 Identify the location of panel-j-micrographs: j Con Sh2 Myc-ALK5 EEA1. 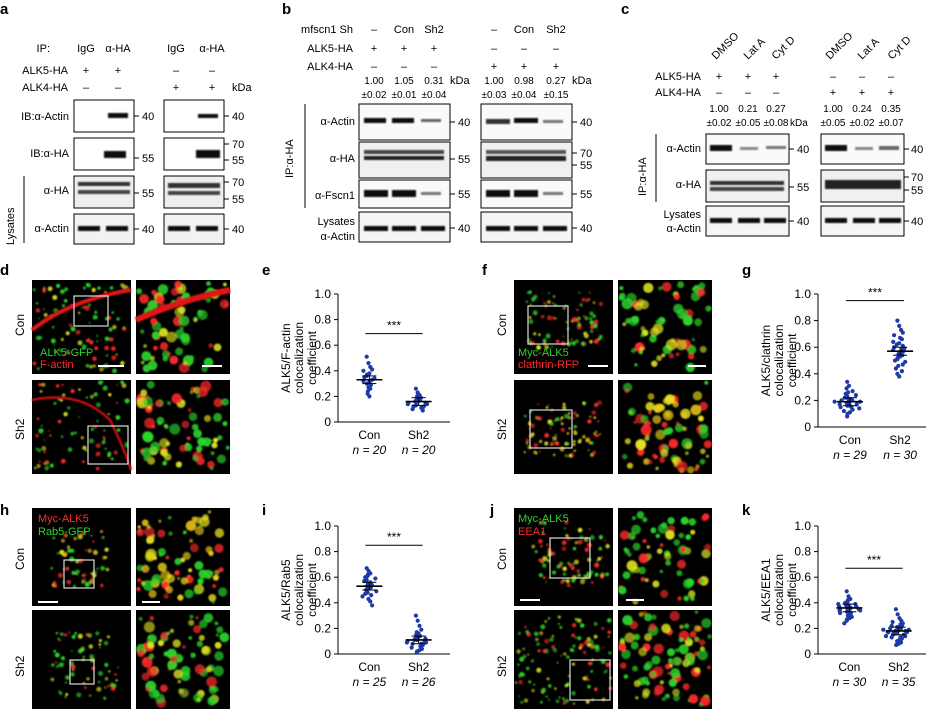
(600, 605).